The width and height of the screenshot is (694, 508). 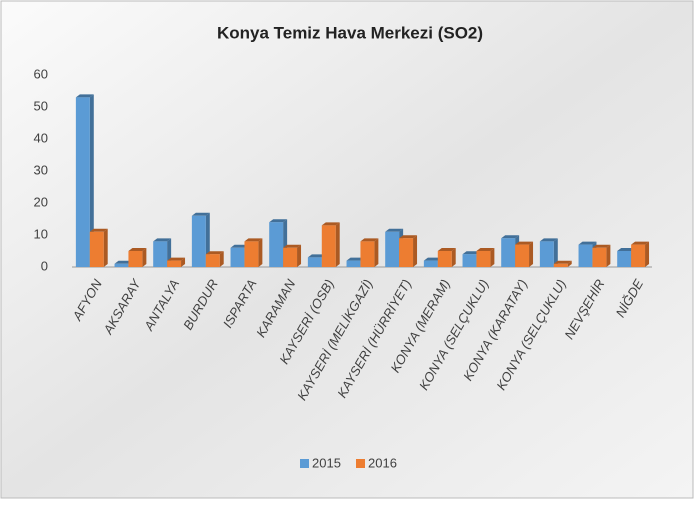 What do you see at coordinates (44, 265) in the screenshot?
I see `y-tick-label: 0` at bounding box center [44, 265].